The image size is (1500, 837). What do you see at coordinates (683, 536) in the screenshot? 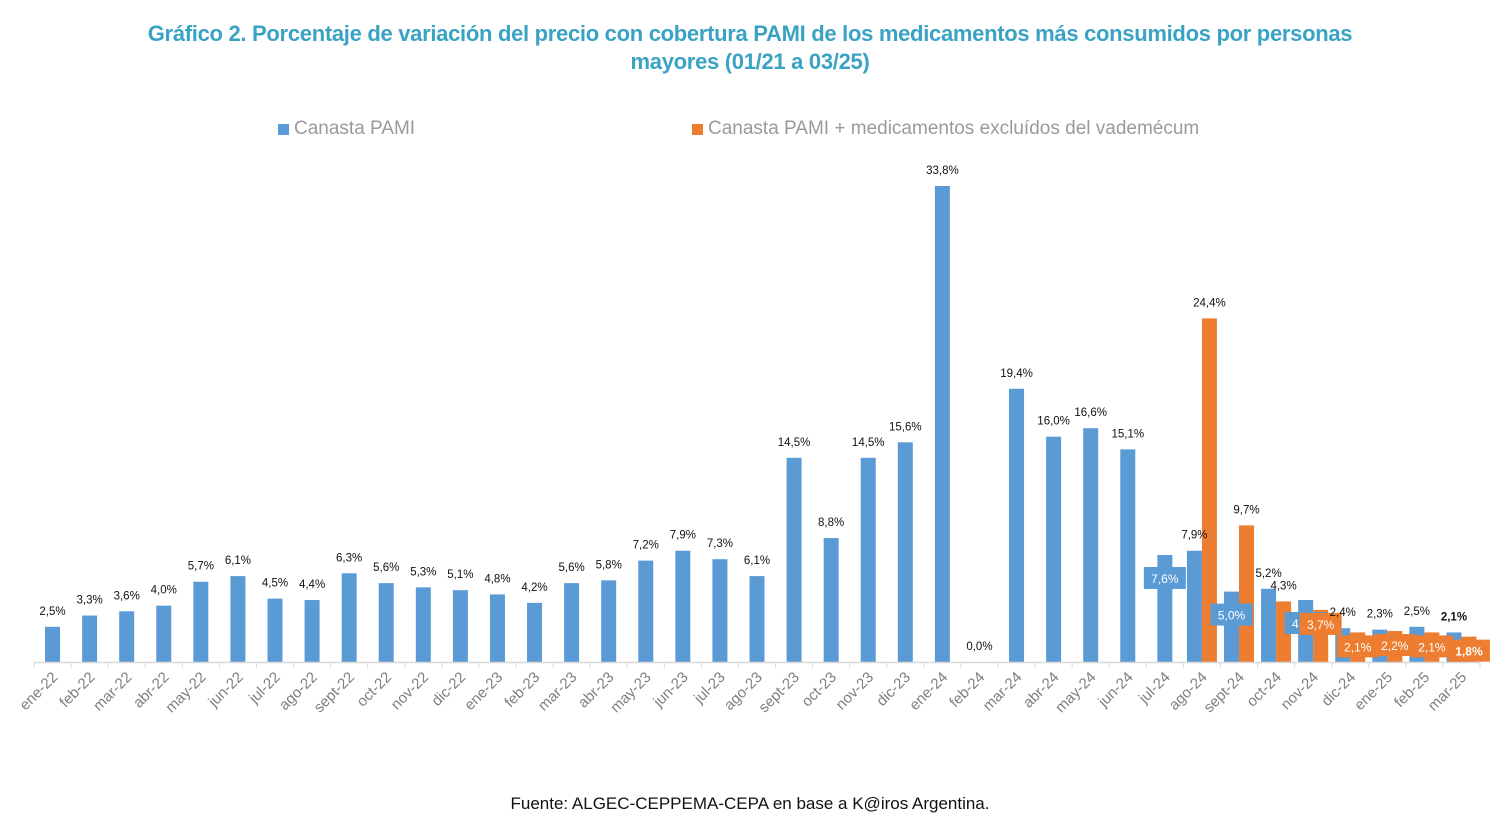
I see `data-label-canasta-pami: 7,9%` at bounding box center [683, 536].